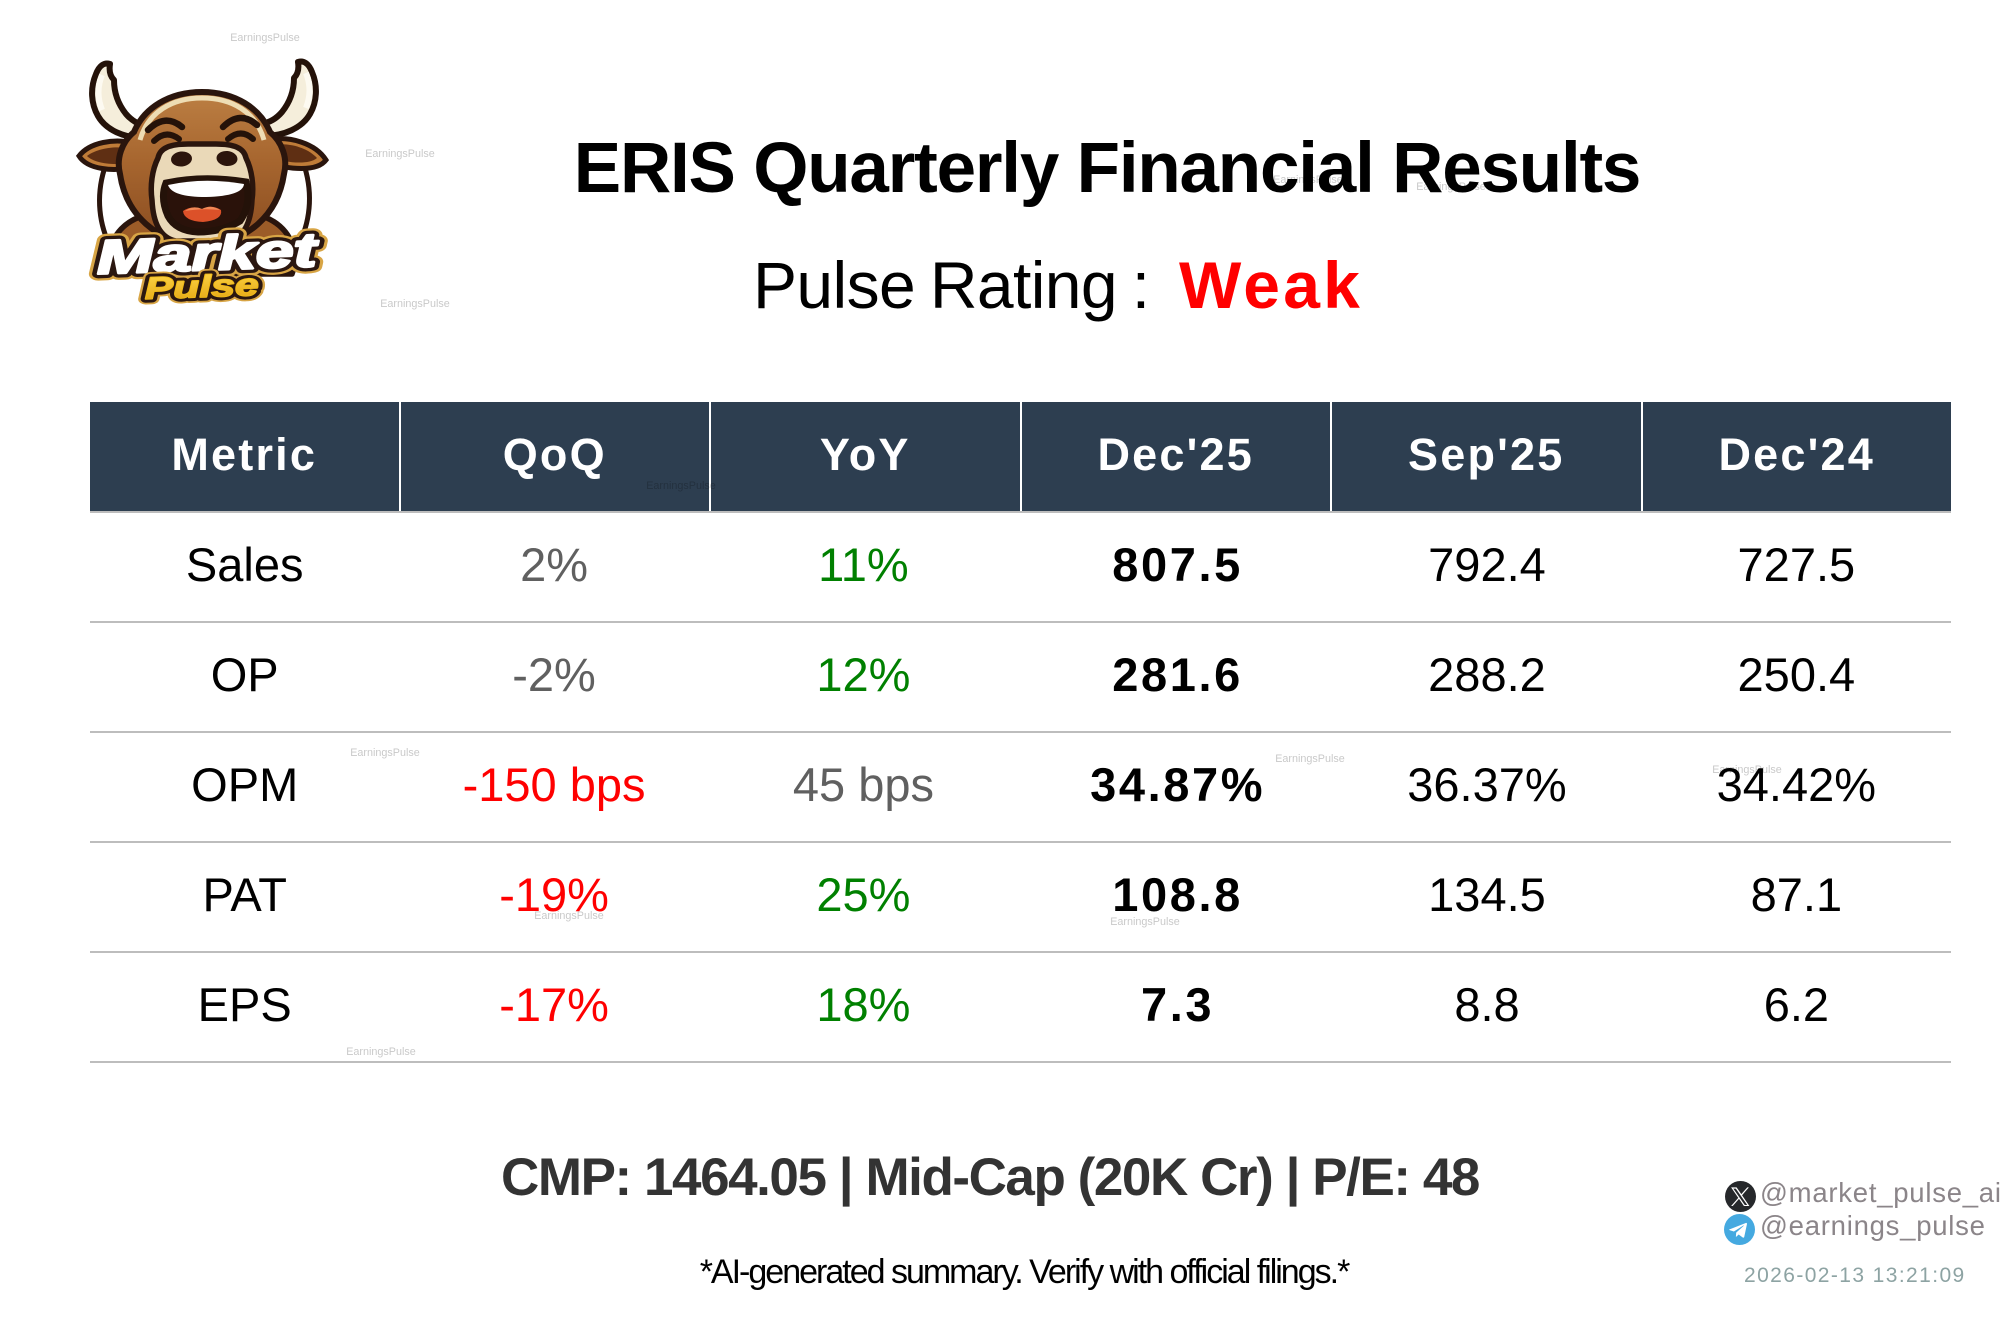 This screenshot has height=1318, width=2016. What do you see at coordinates (201, 286) in the screenshot?
I see `svg-text: Pulse` at bounding box center [201, 286].